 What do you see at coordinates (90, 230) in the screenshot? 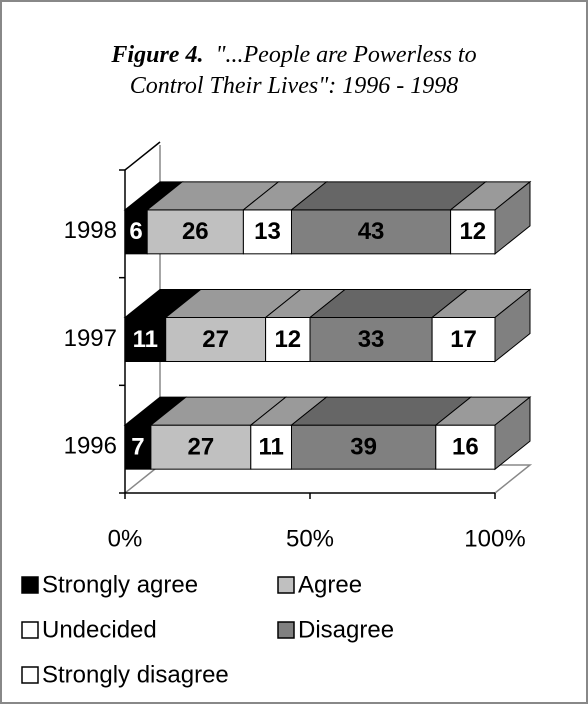
I see `y-tick-label: 1998` at bounding box center [90, 230].